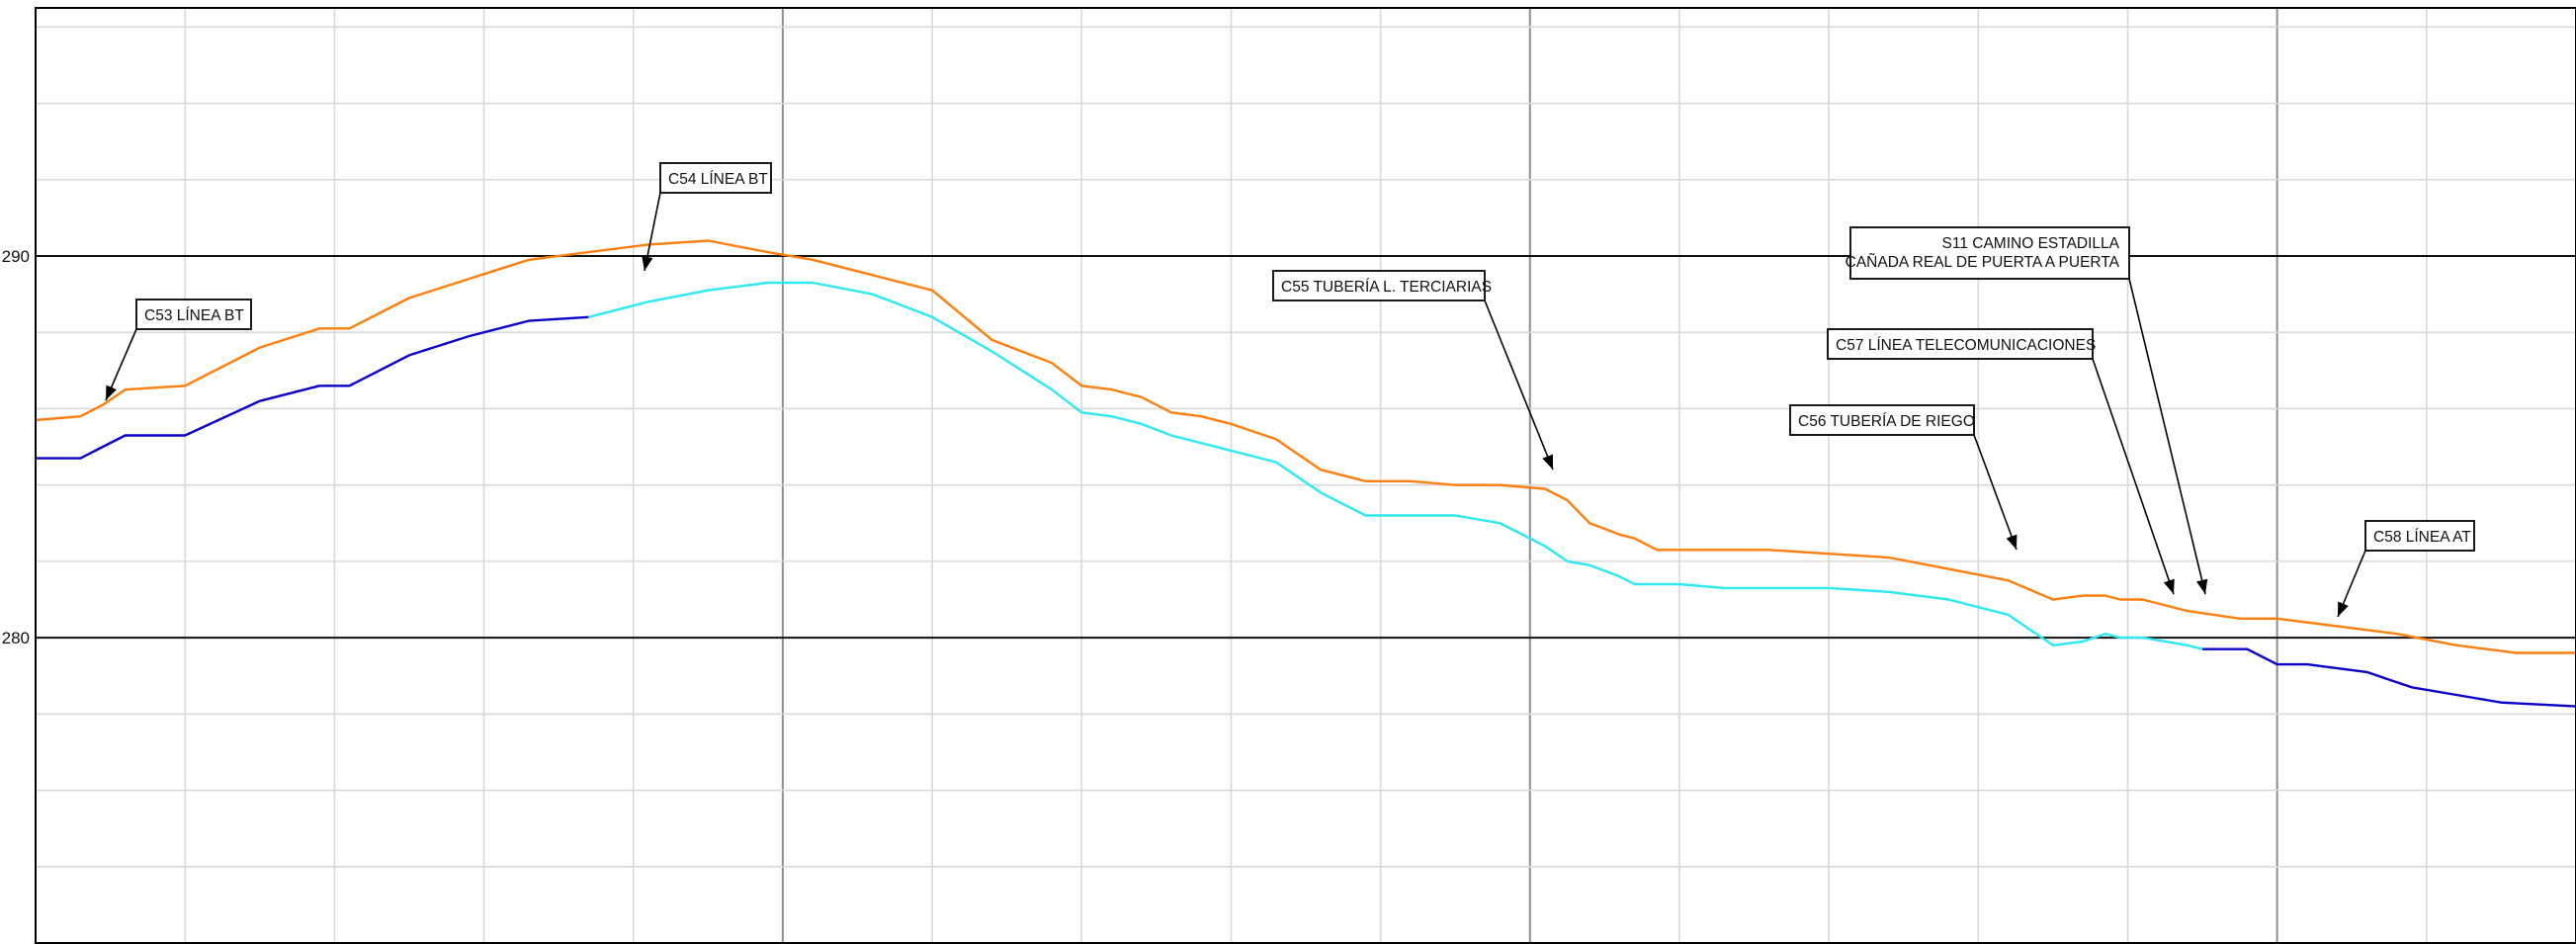  What do you see at coordinates (1983, 262) in the screenshot?
I see `annotation-label: CAÑADA REAL DE PUERTA A PUERTA` at bounding box center [1983, 262].